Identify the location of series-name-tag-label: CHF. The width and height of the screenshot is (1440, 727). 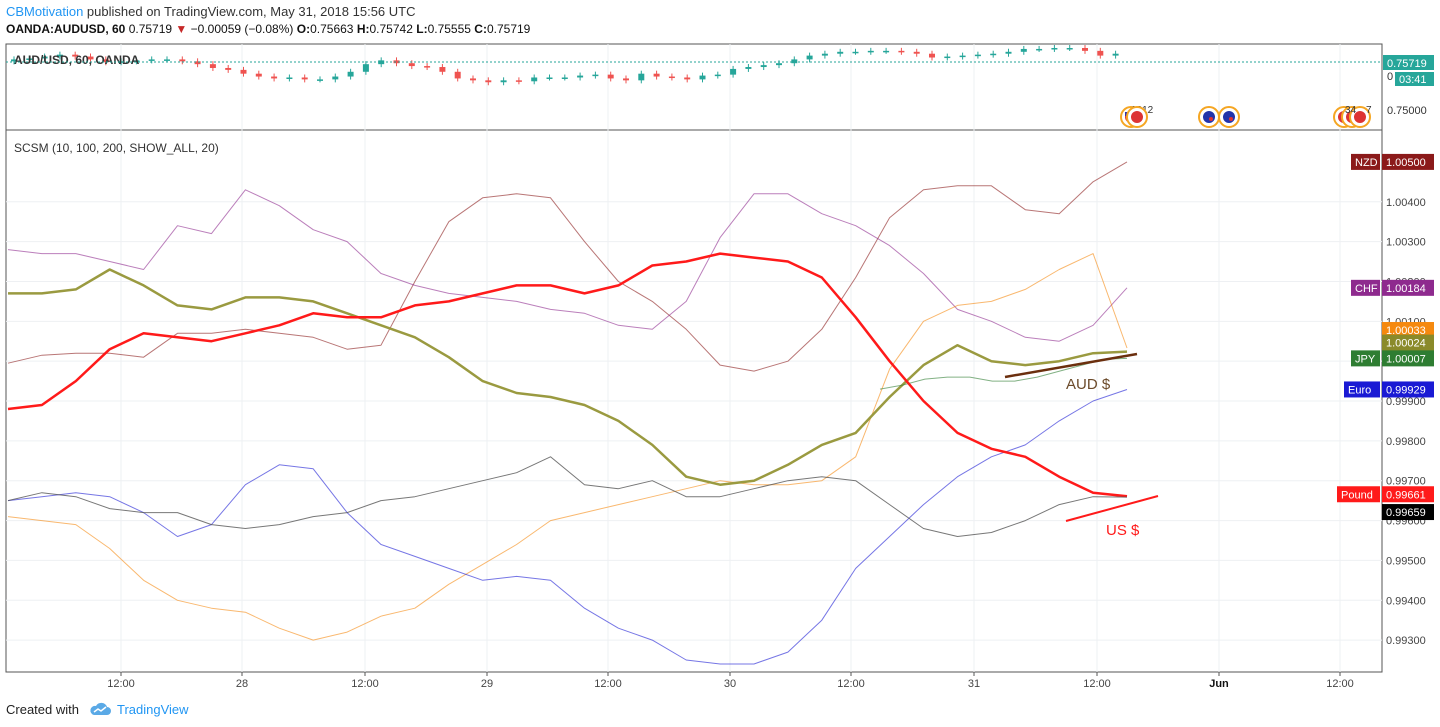
(1366, 289).